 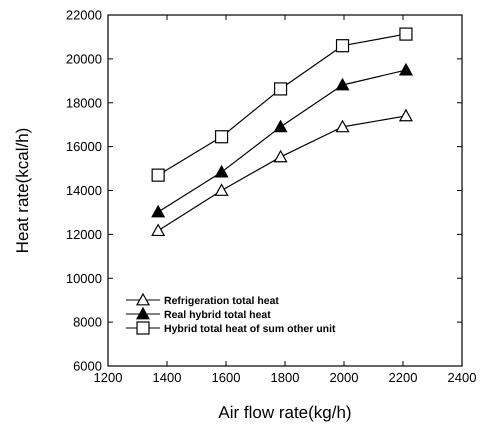 I want to click on x-axis-title: Air flow rate(kg/h), so click(x=285, y=412).